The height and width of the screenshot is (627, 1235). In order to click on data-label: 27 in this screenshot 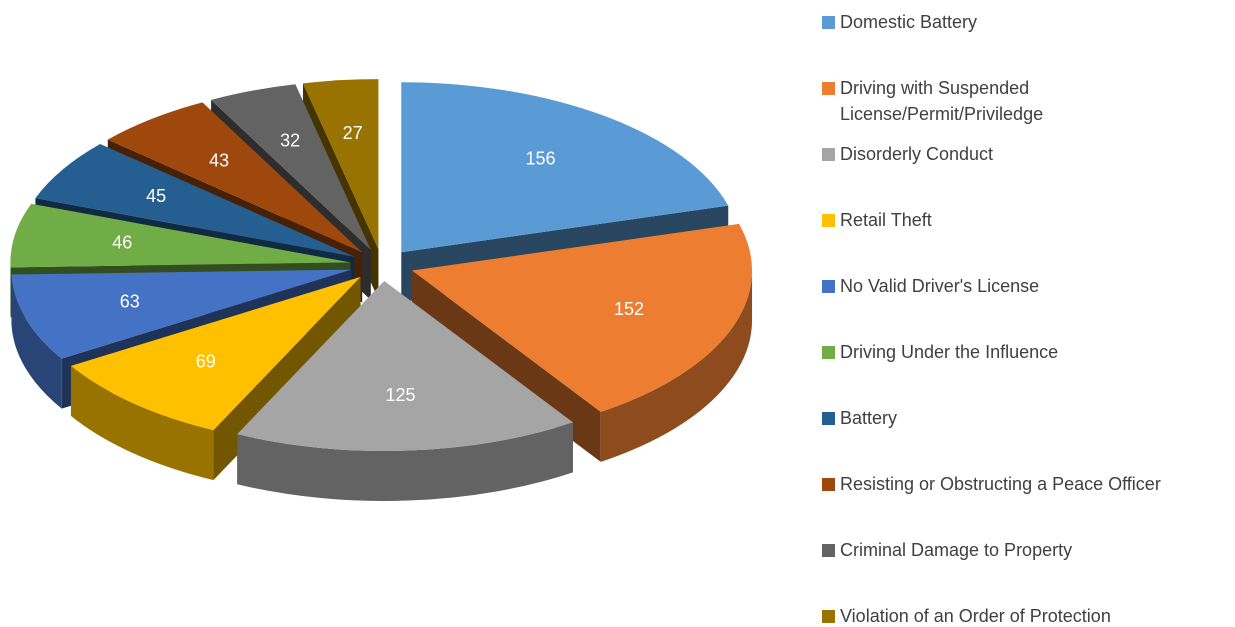, I will do `click(353, 133)`.